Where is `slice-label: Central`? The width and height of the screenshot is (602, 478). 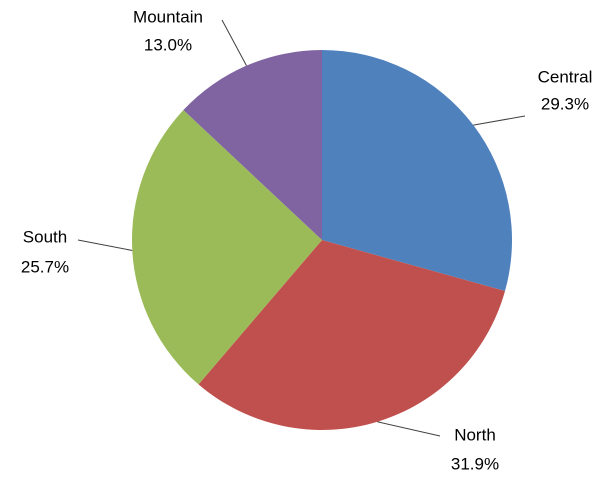 slice-label: Central is located at coordinates (565, 76).